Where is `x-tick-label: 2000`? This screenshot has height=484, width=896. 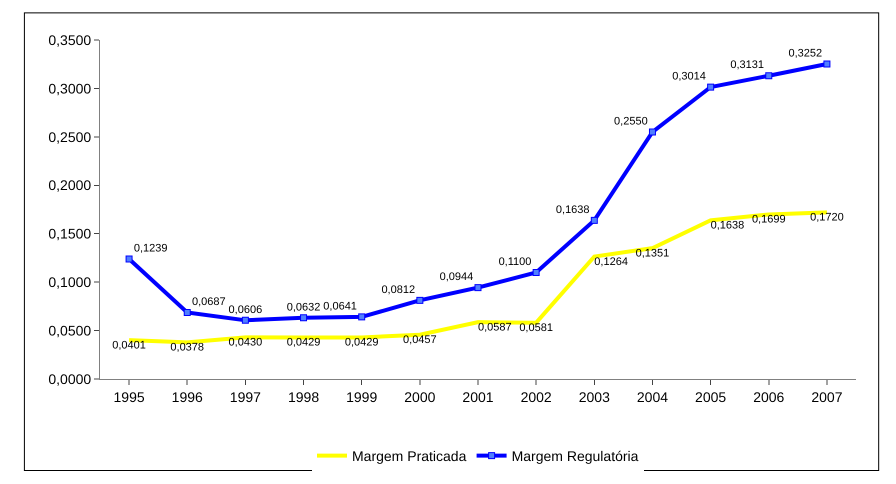
x-tick-label: 2000 is located at coordinates (420, 396).